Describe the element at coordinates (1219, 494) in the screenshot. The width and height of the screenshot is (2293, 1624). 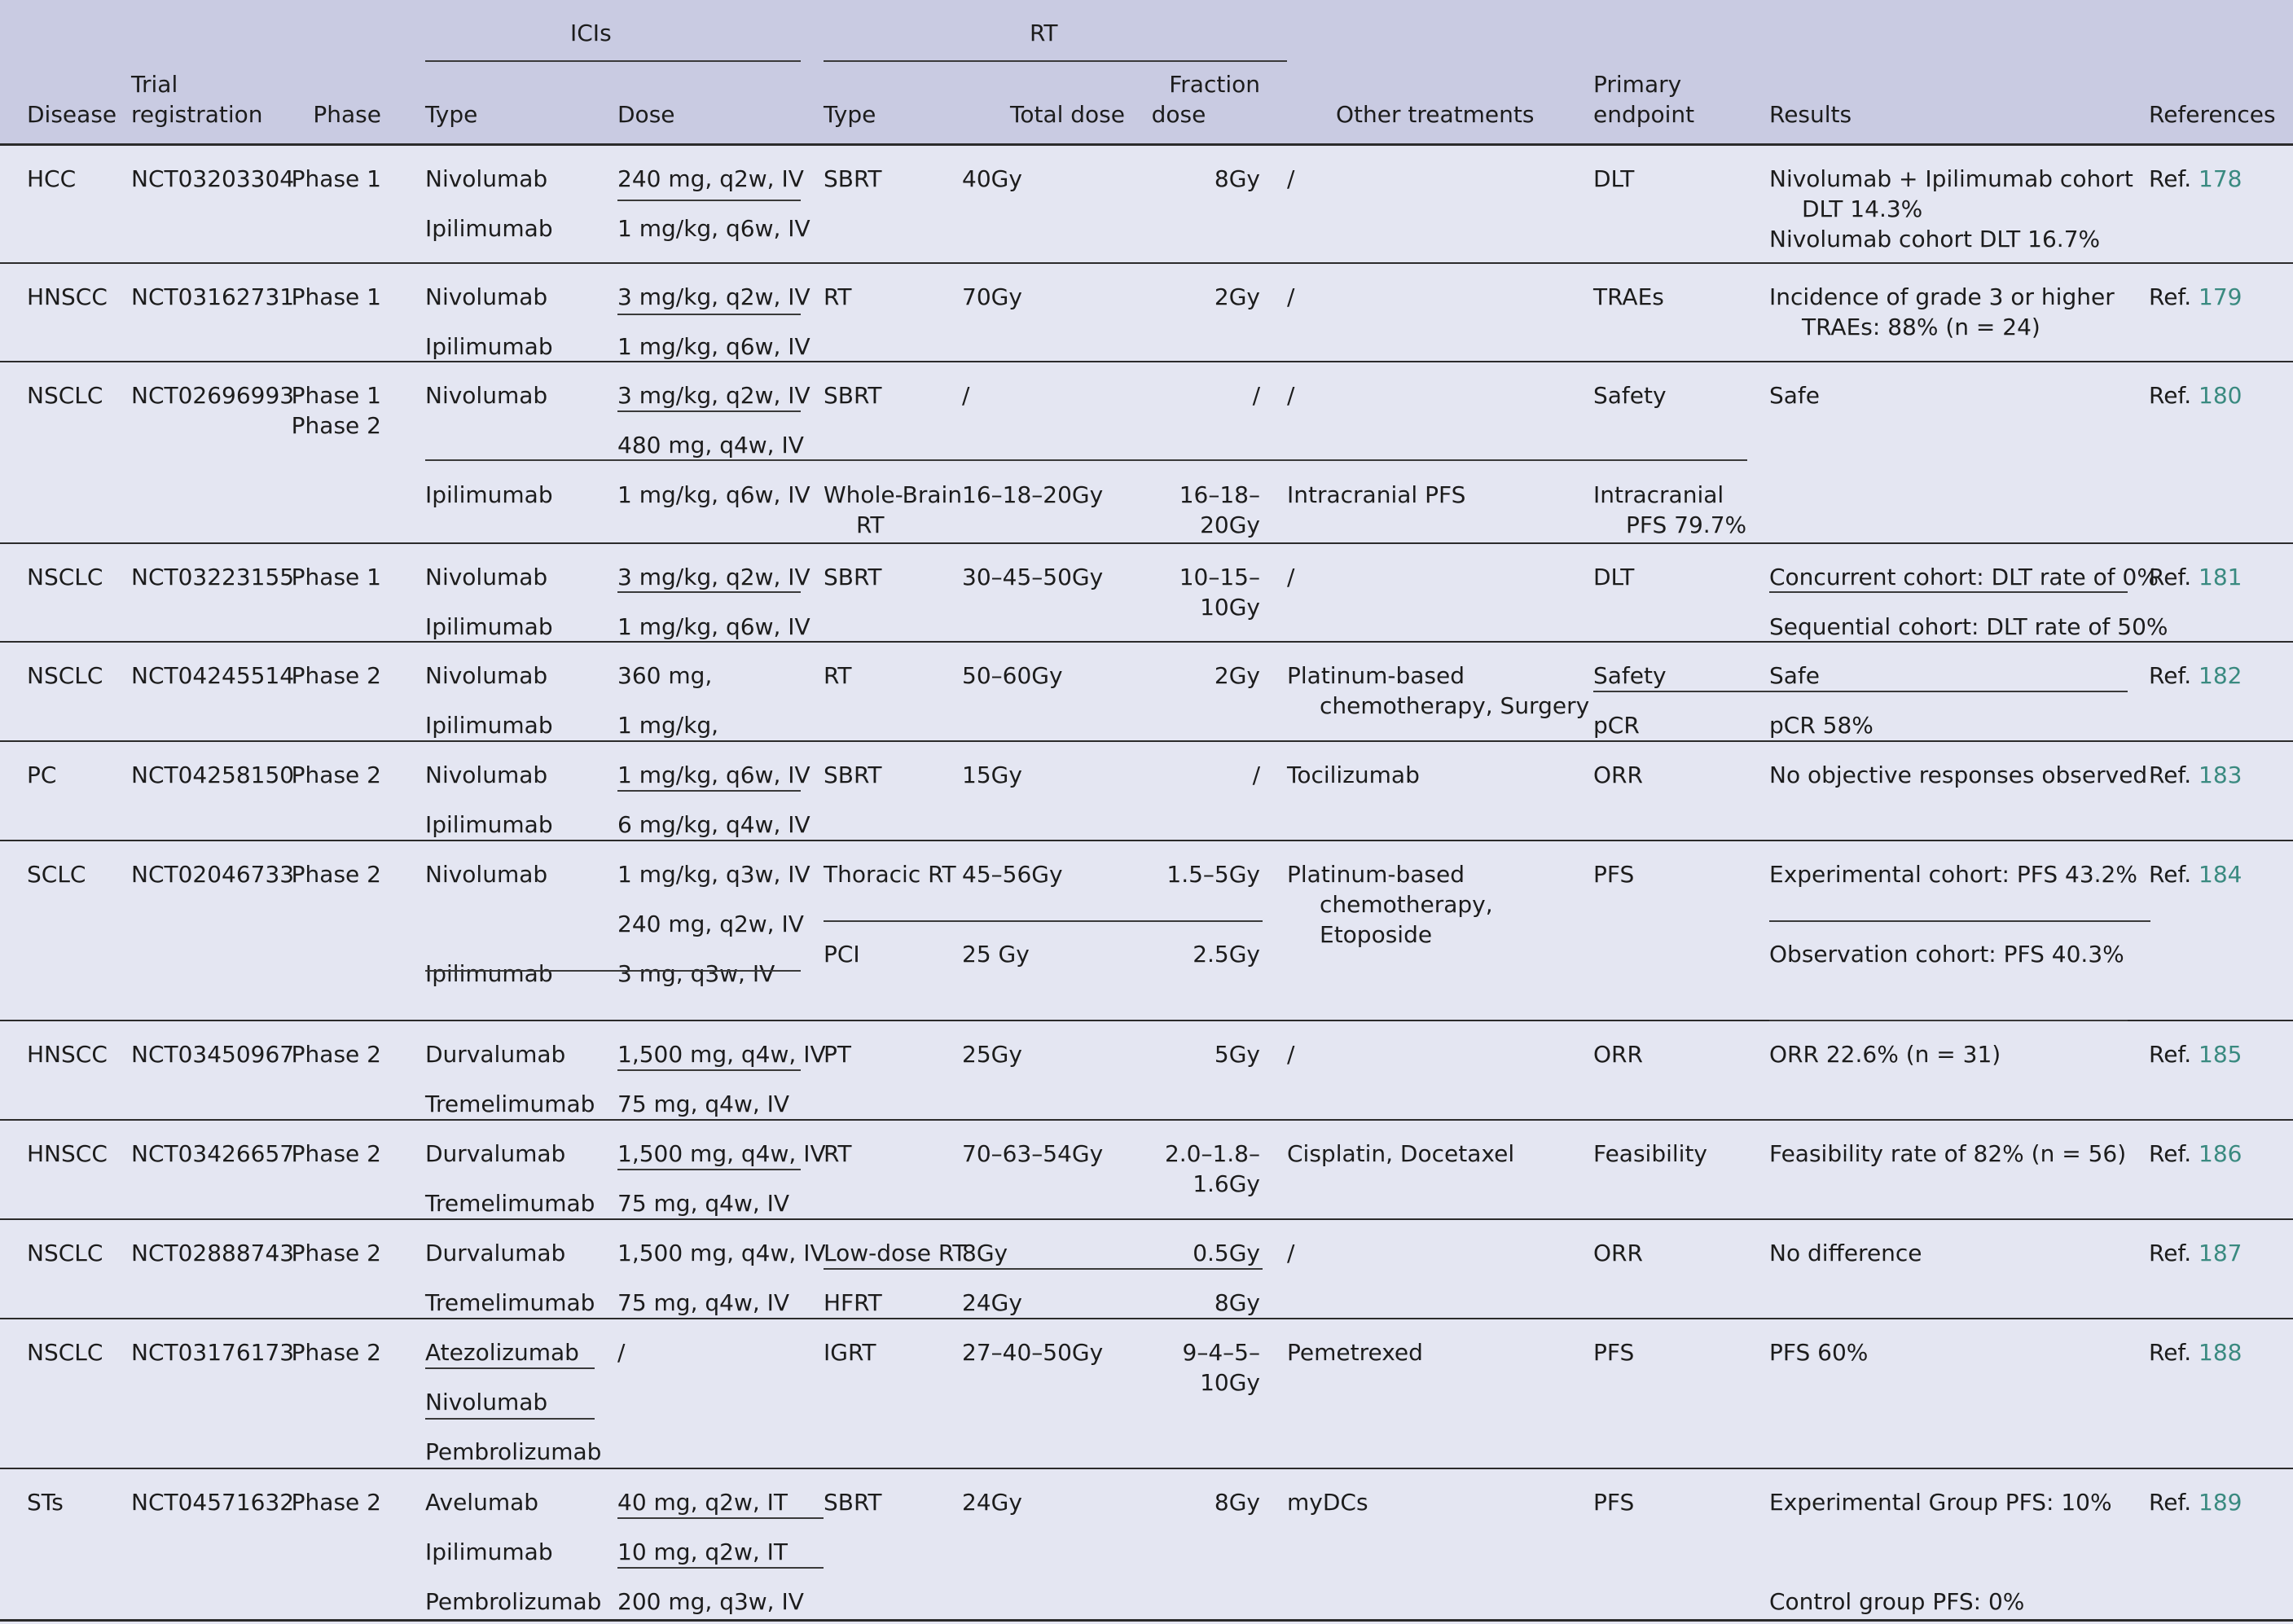
I see `cell-fraction-dose: 16–18–` at that location.